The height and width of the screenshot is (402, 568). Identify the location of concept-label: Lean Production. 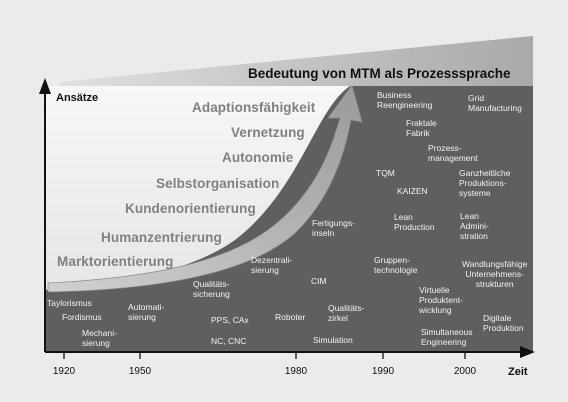
(414, 222).